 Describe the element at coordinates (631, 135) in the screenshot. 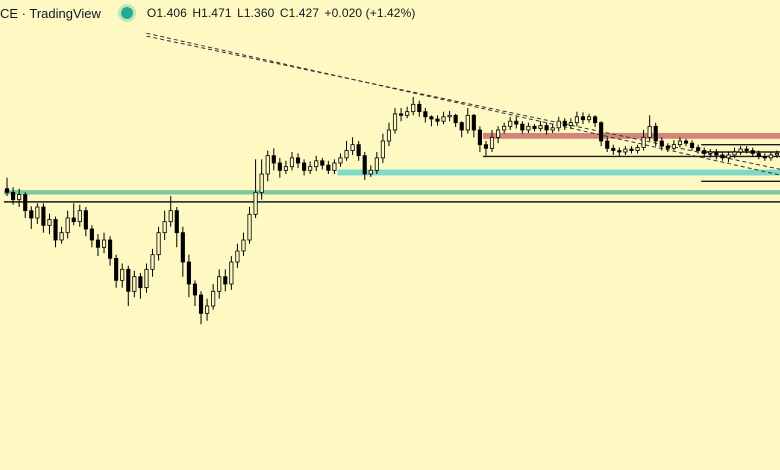

I see `resistance-zone` at that location.